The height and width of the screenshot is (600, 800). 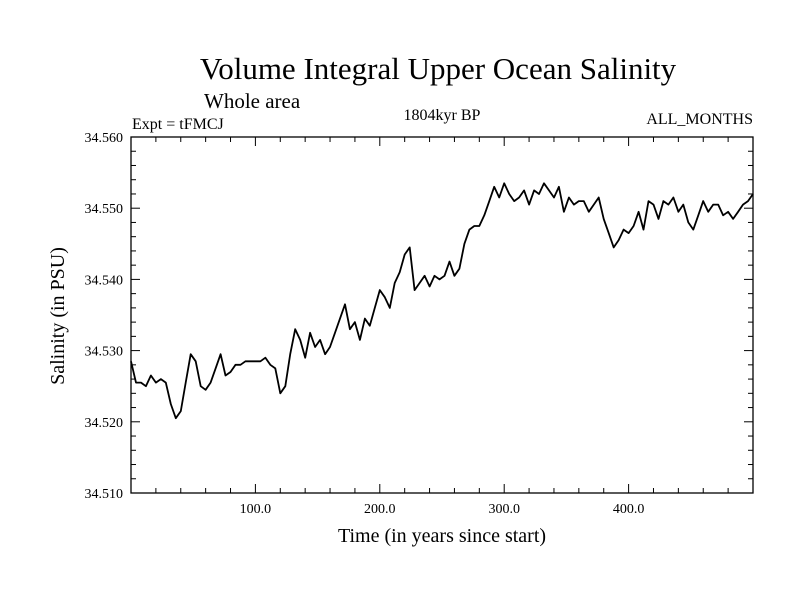 I want to click on x-tick-label: 400.0, so click(x=629, y=509).